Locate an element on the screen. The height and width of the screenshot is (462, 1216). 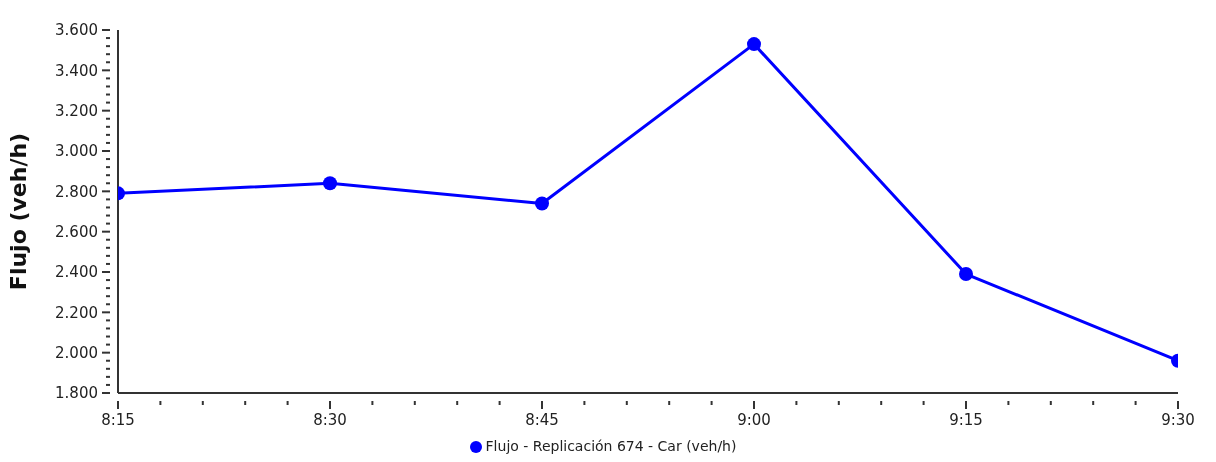
y-tick-label: 2.600 is located at coordinates (76, 231).